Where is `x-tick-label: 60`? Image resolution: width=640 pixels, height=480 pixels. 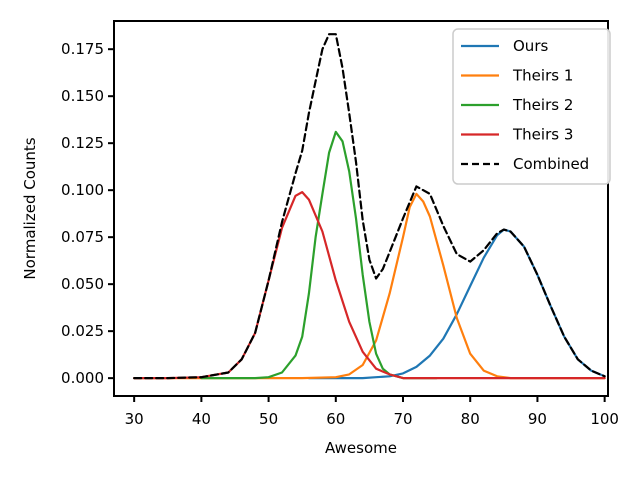 x-tick-label: 60 is located at coordinates (335, 419).